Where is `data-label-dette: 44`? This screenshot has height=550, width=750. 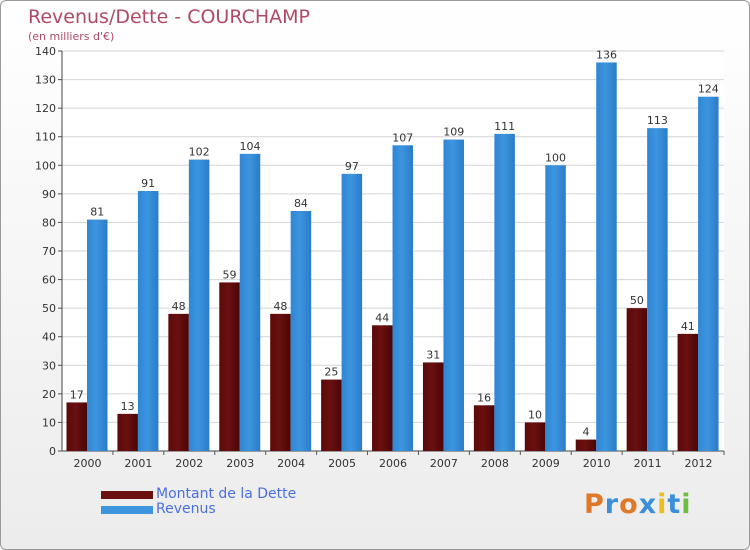 data-label-dette: 44 is located at coordinates (382, 317).